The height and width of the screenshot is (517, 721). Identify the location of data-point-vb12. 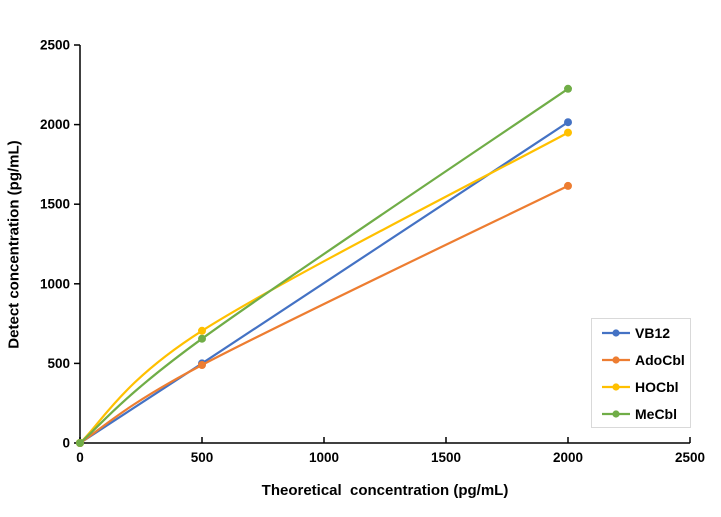
(568, 122).